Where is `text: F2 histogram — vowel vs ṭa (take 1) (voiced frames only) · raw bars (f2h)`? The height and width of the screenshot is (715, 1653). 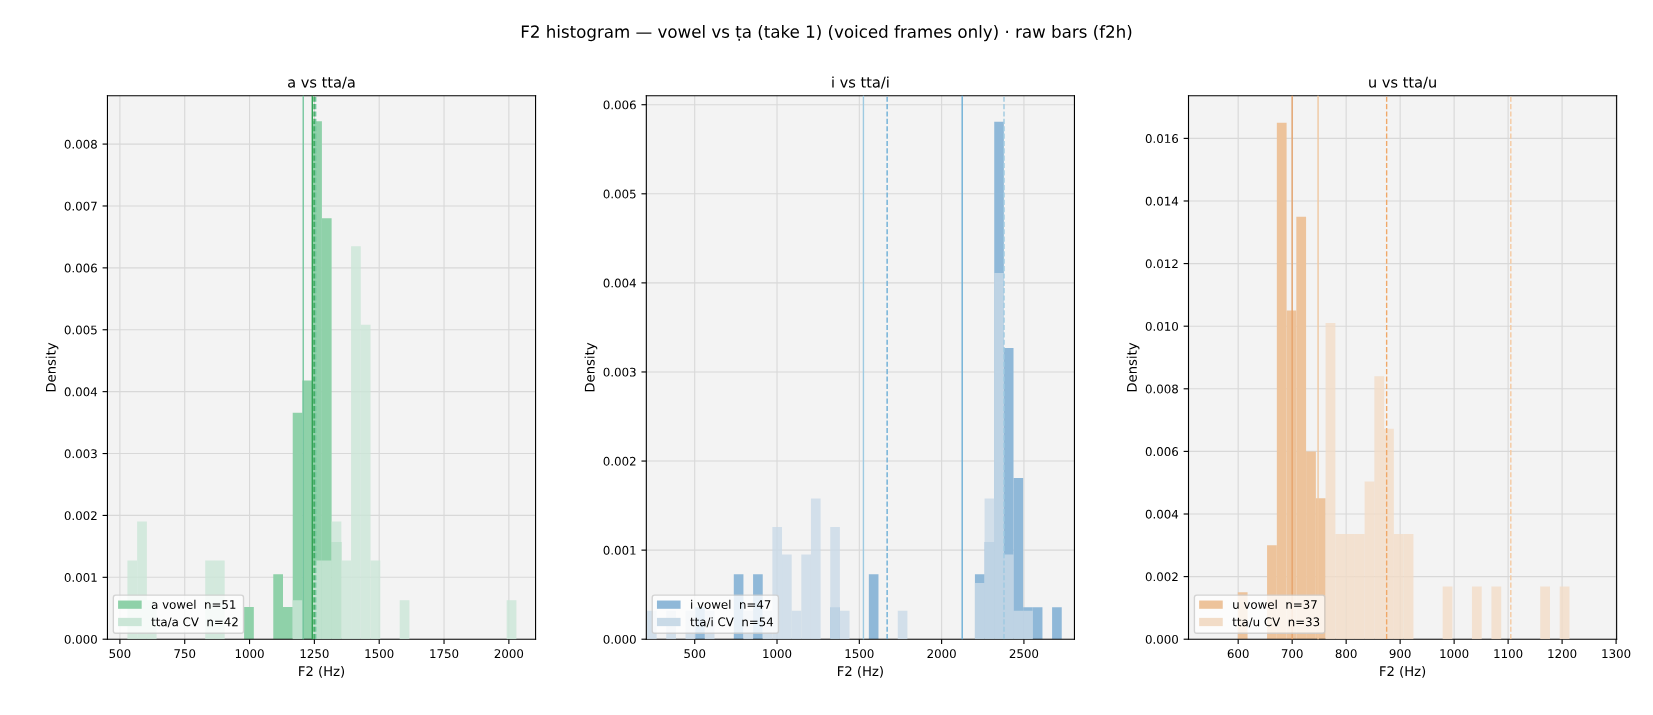
text: F2 histogram — vowel vs ṭa (take 1) (voiced frames only) · raw bars (f2h) is located at coordinates (826, 33).